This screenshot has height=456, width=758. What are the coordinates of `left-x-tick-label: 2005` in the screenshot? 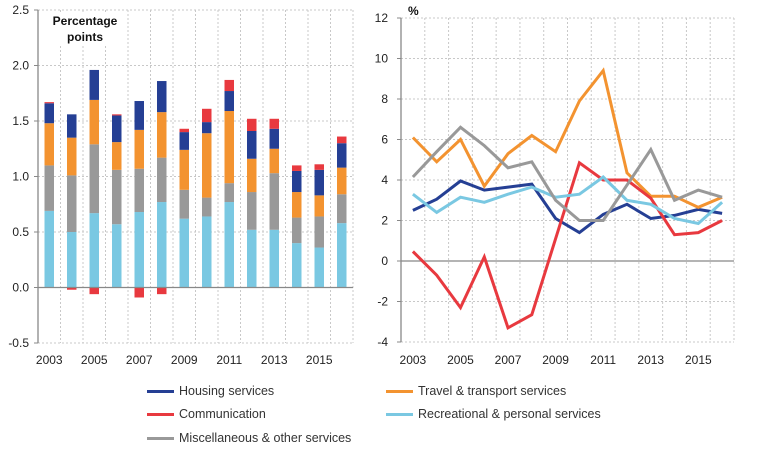 It's located at (94, 360).